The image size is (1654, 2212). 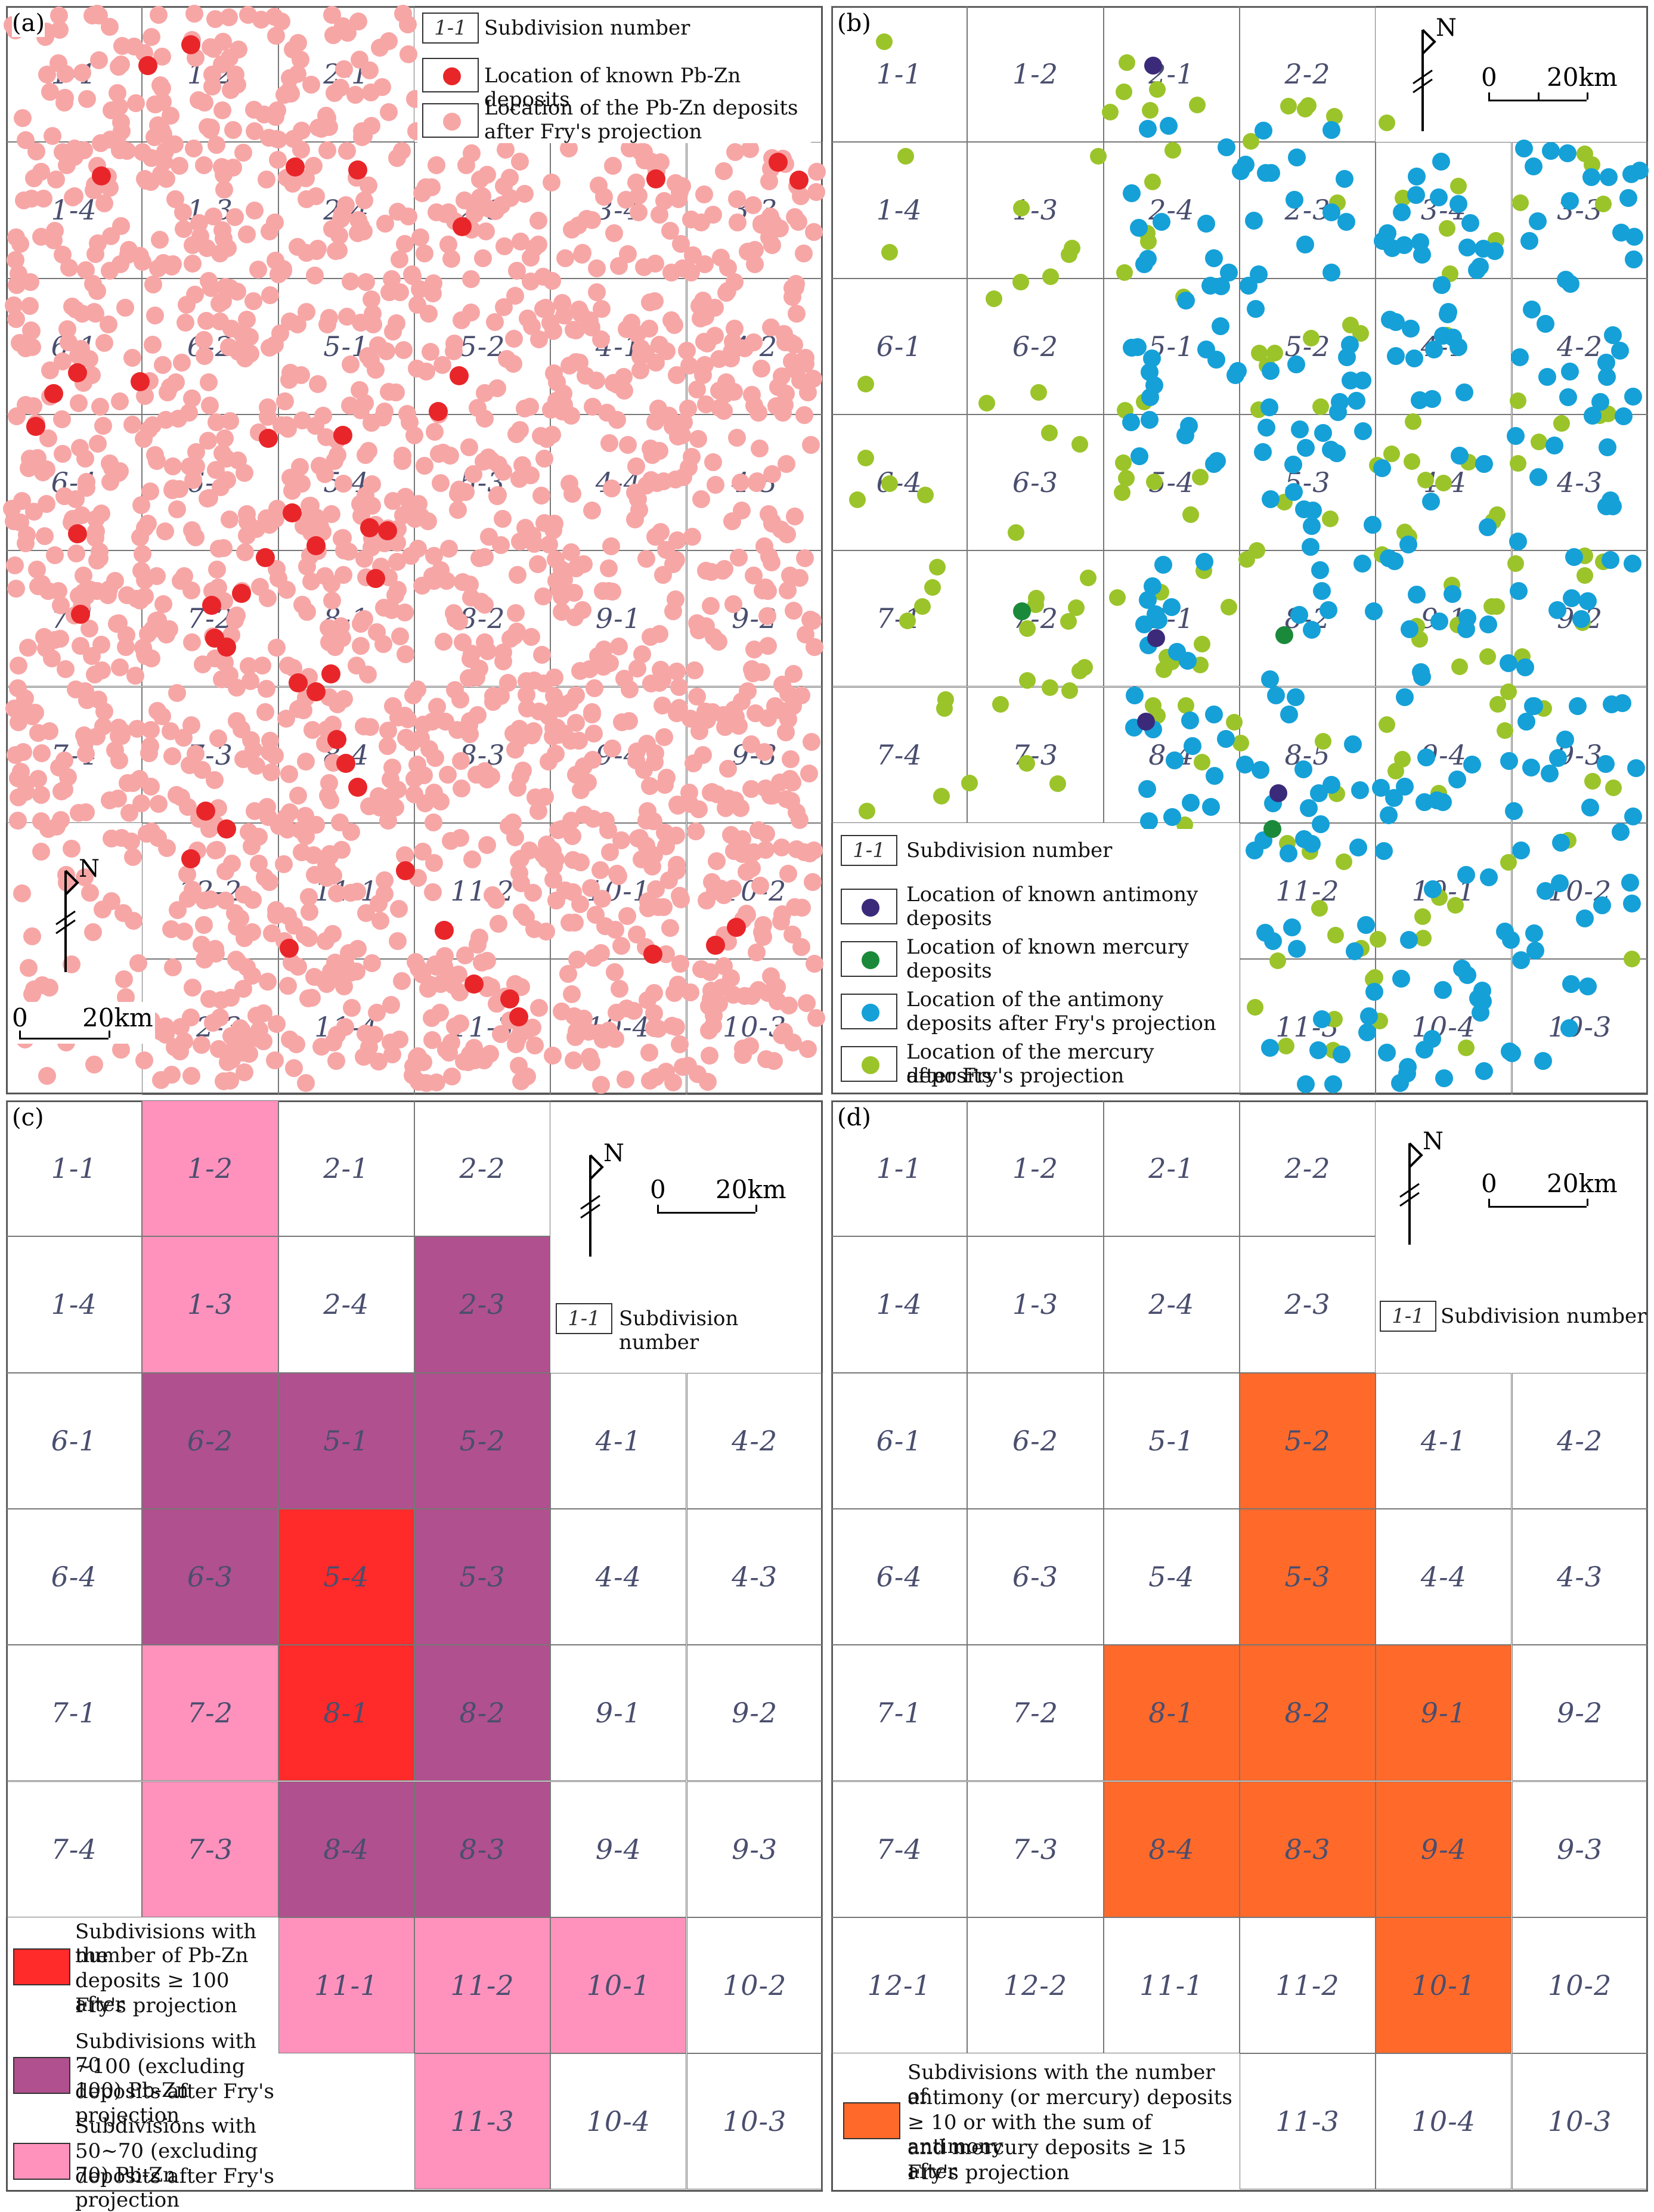 I want to click on scale-line, so click(x=706, y=1213).